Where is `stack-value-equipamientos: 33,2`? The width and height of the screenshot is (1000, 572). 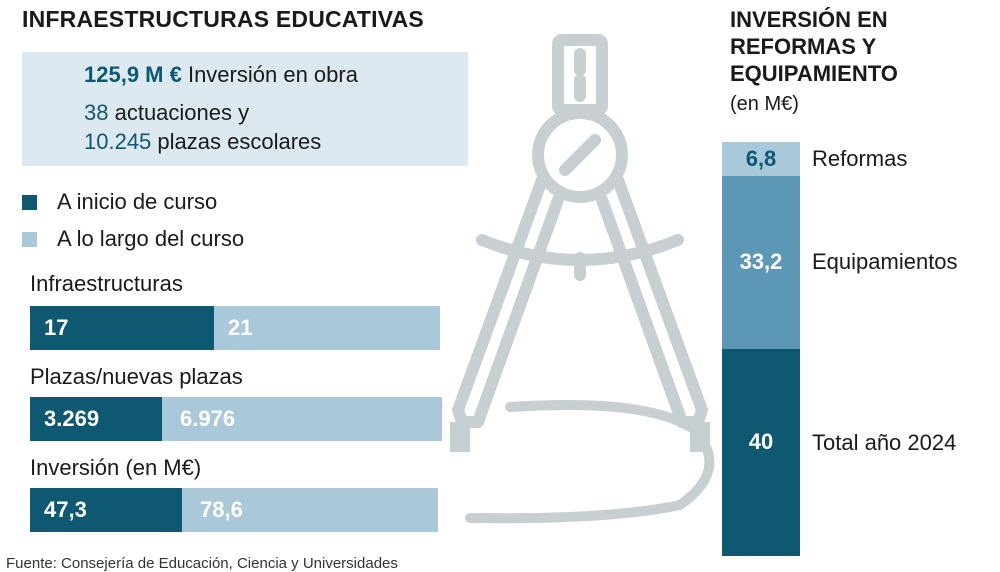 stack-value-equipamientos: 33,2 is located at coordinates (761, 261).